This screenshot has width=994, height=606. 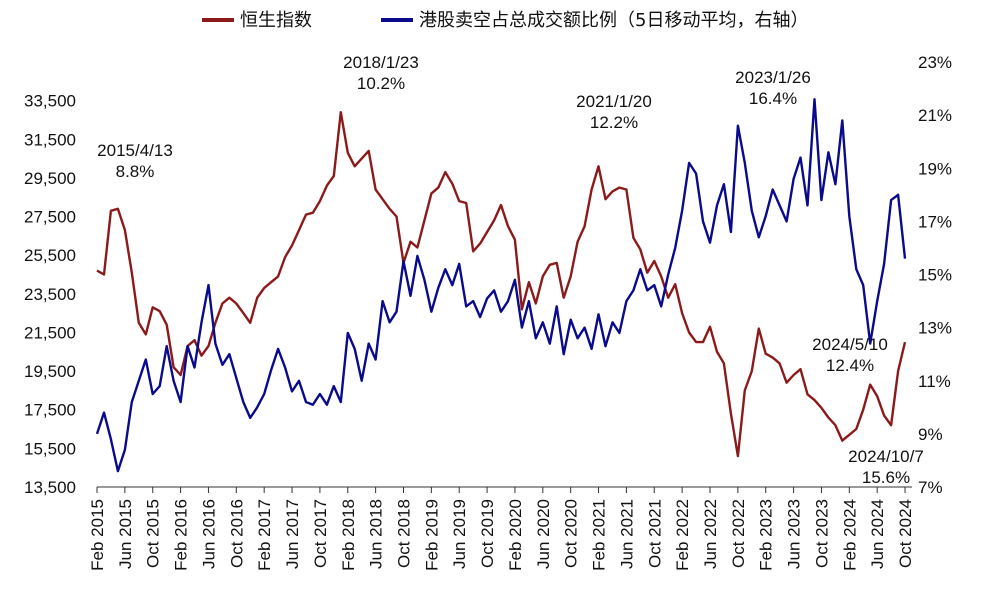 I want to click on x-tick-label: Jun 2018, so click(x=376, y=534).